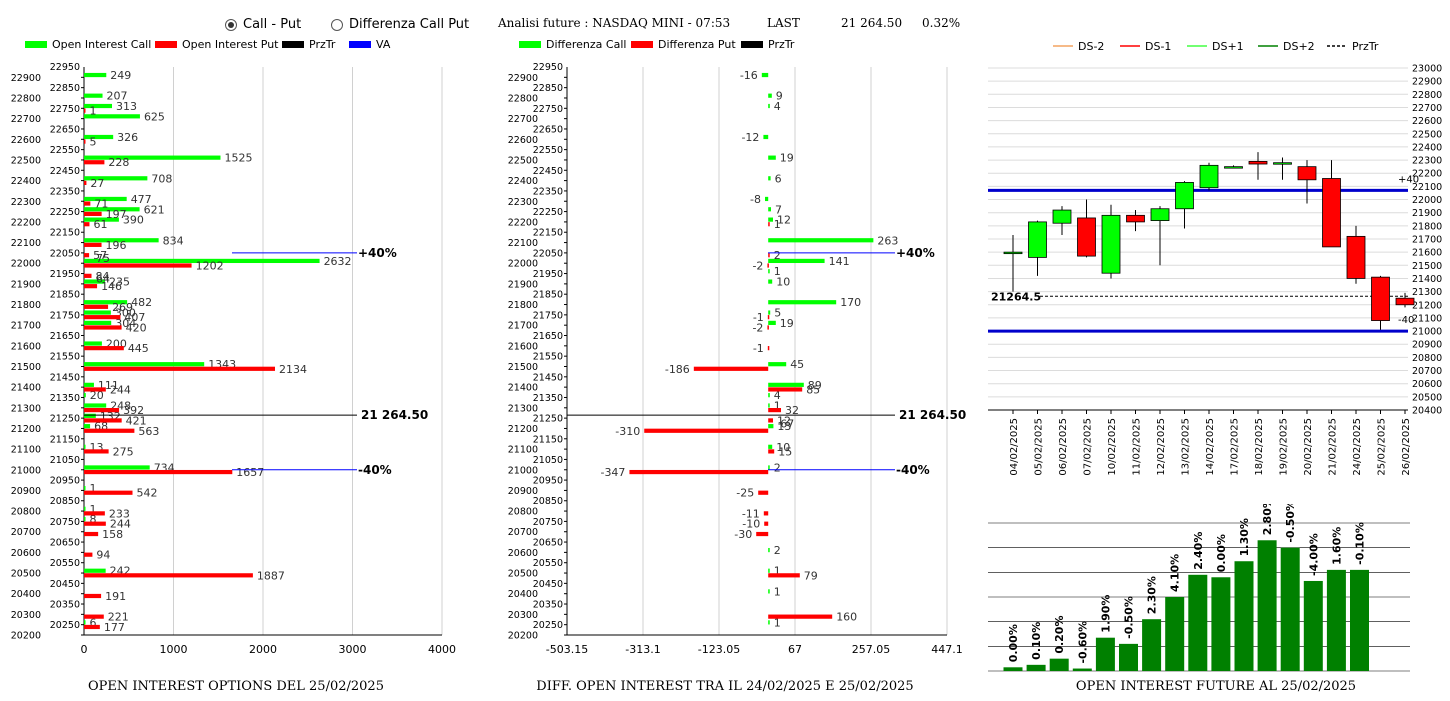  I want to click on future-oi-label: 2.40%, so click(1198, 551).